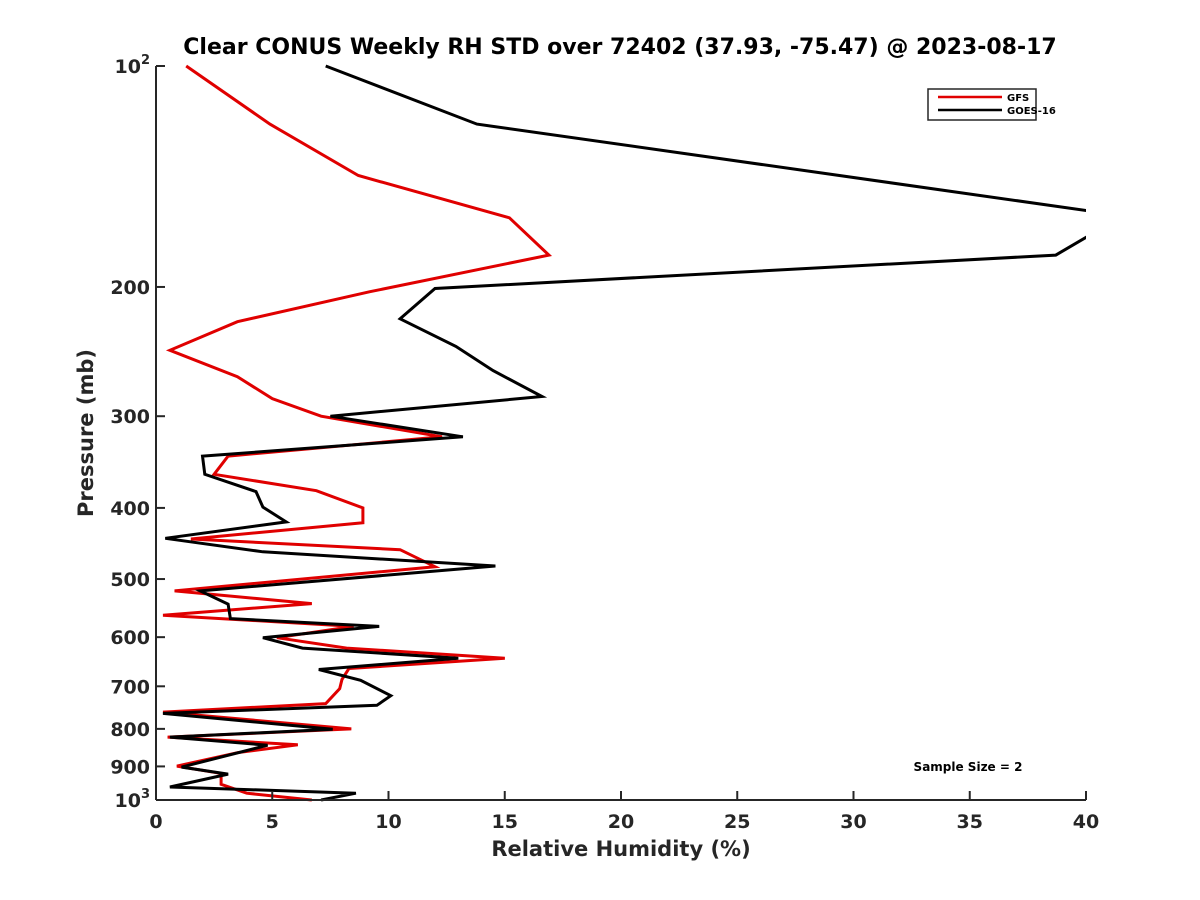 This screenshot has width=1200, height=900. What do you see at coordinates (621, 822) in the screenshot?
I see `x-tick-label: 20` at bounding box center [621, 822].